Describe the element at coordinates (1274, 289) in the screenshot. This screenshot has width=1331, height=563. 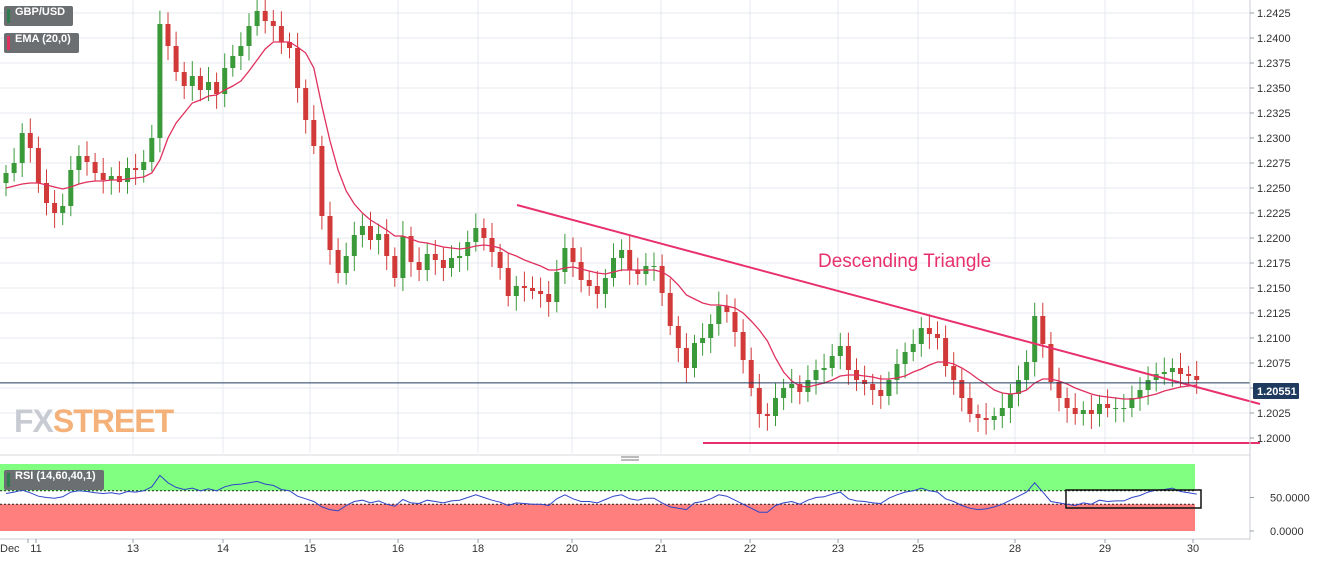
I see `y-tick-label: 1.2150` at that location.